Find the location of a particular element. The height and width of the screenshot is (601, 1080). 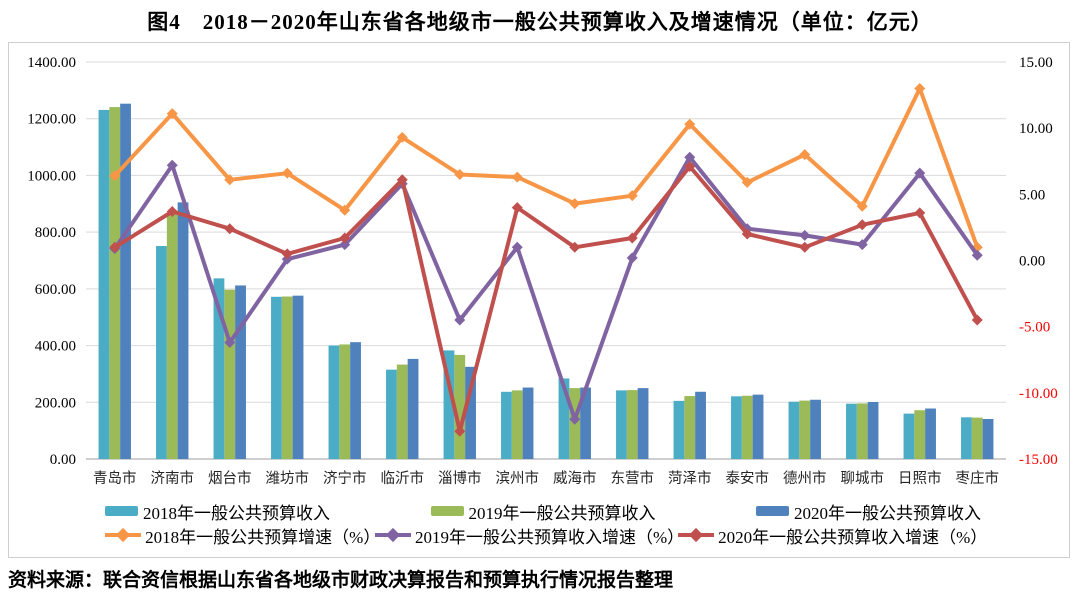

svg-text: 1400.00 is located at coordinates (51, 63).